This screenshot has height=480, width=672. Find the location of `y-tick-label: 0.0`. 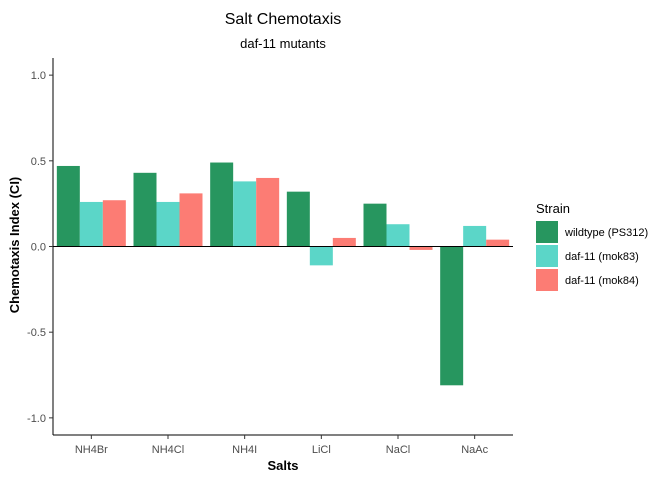

y-tick-label: 0.0 is located at coordinates (38, 248).